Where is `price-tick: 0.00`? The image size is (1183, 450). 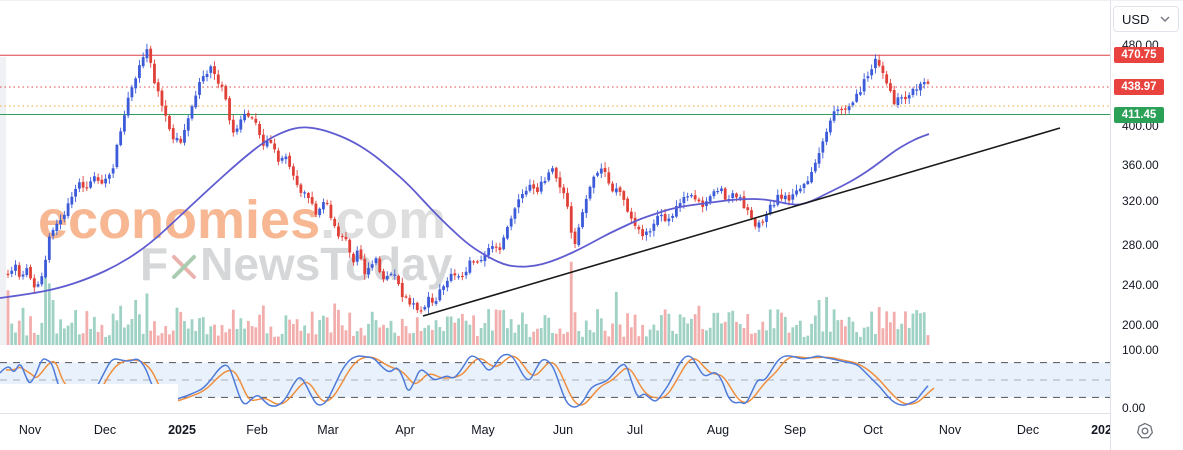
price-tick: 0.00 is located at coordinates (1134, 408).